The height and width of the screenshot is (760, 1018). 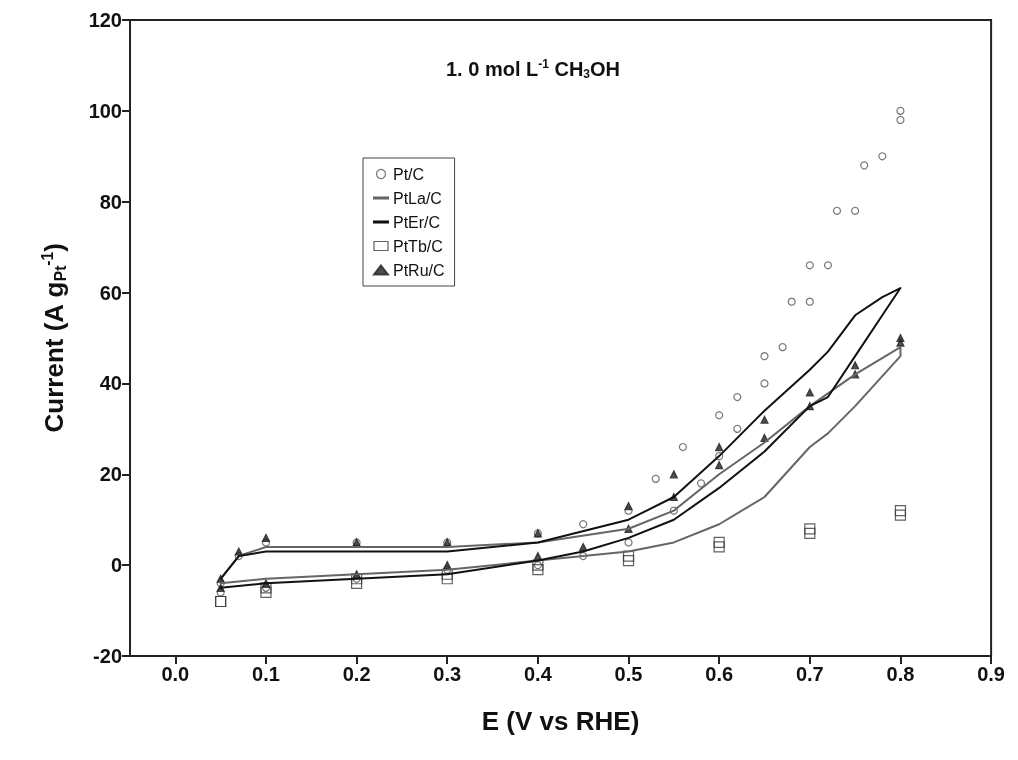 What do you see at coordinates (809, 674) in the screenshot?
I see `x-tick-label: 0.7` at bounding box center [809, 674].